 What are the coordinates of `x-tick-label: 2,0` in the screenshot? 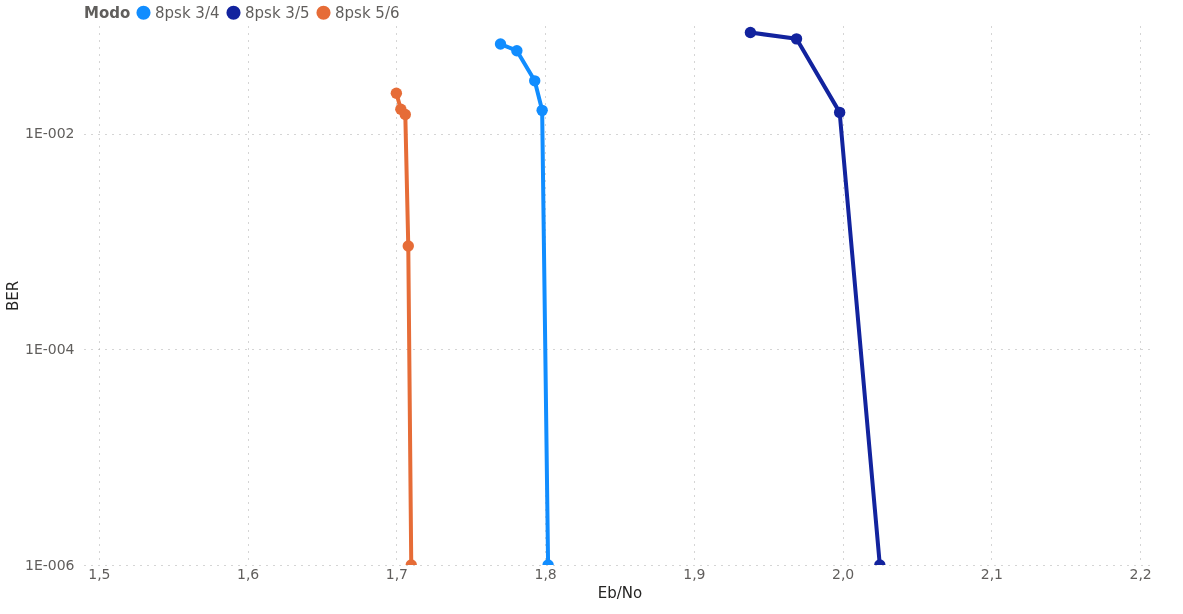 It's located at (843, 573).